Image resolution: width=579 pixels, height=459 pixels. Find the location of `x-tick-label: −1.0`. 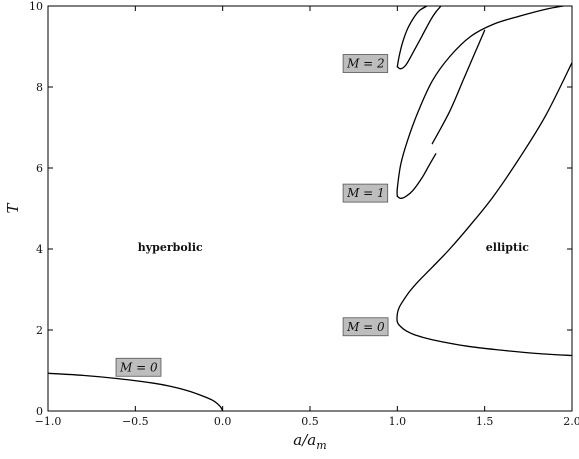

x-tick-label: −1.0 is located at coordinates (48, 421).